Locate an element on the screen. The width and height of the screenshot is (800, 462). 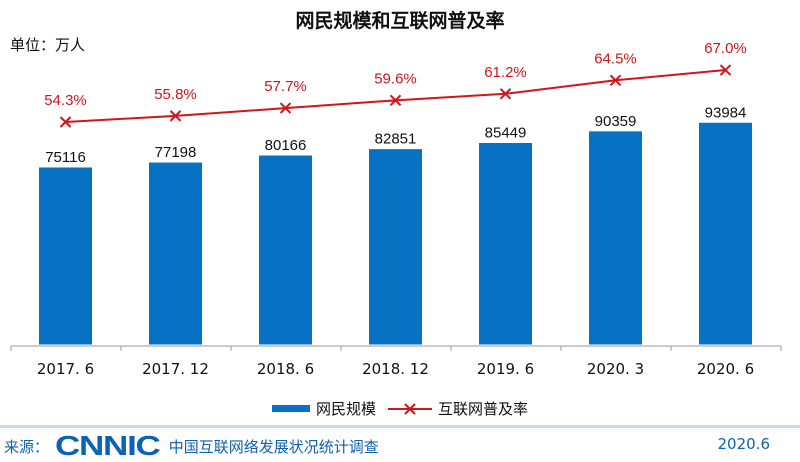
rate-label: 59.6% is located at coordinates (395, 78).